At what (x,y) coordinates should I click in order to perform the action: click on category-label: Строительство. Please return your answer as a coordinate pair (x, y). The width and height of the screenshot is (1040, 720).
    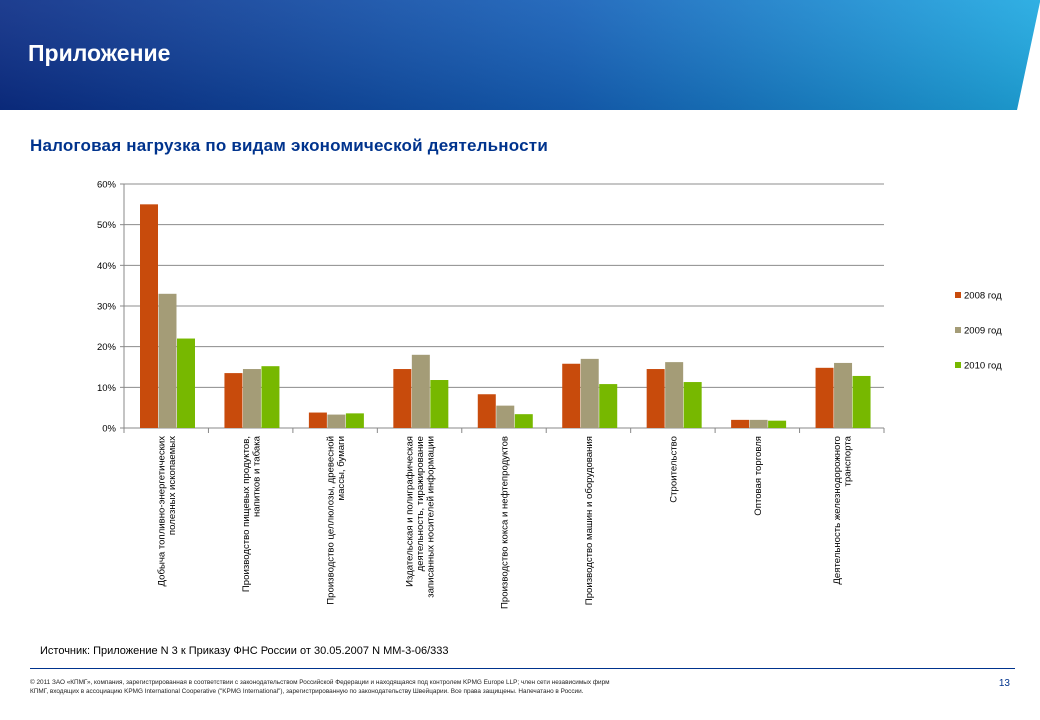
    Looking at the image, I should click on (673, 469).